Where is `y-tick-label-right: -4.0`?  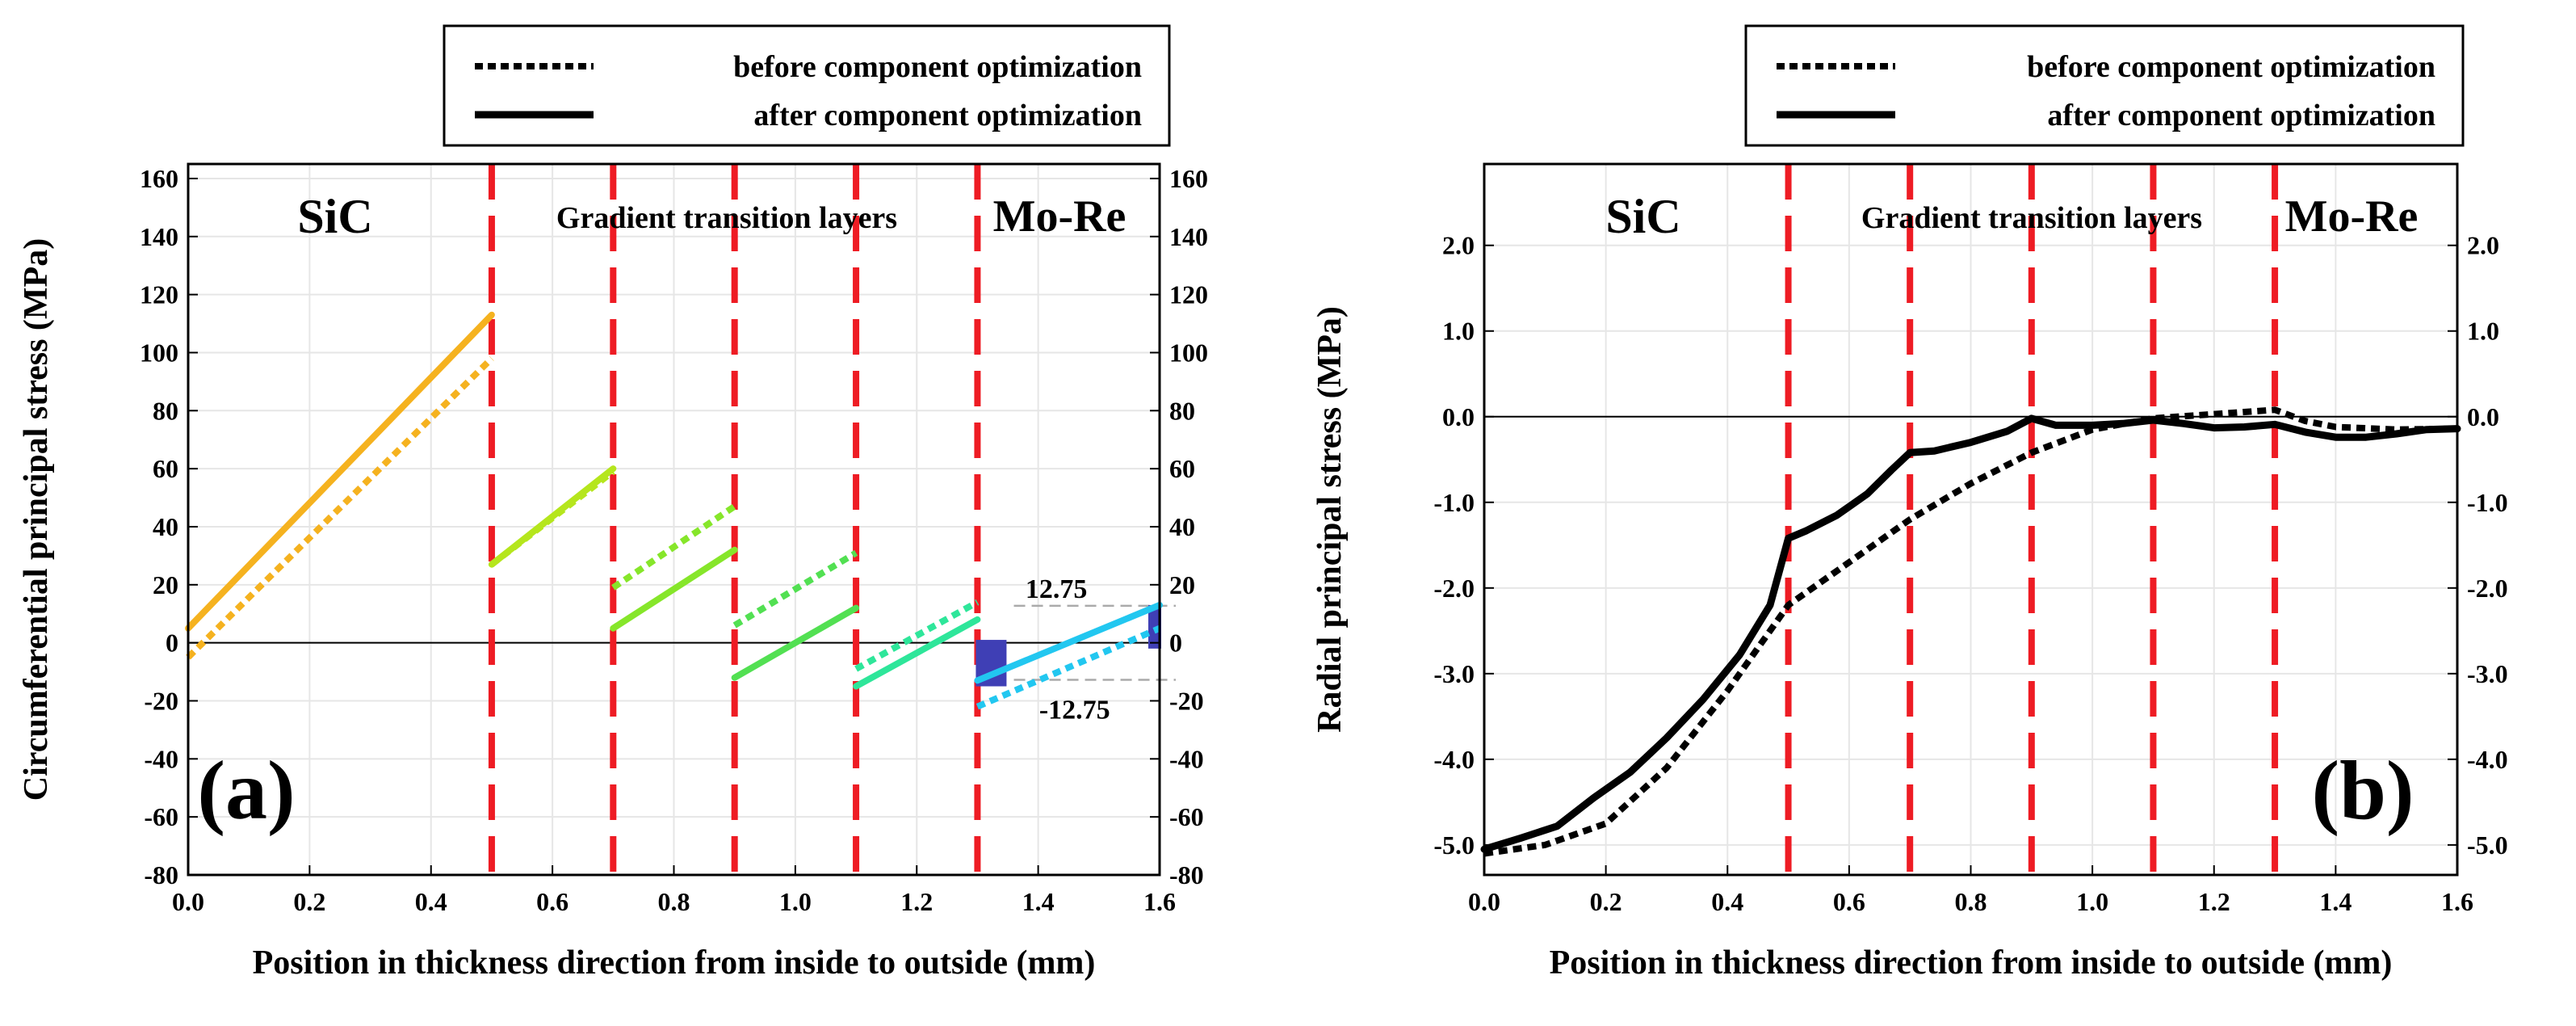 y-tick-label-right: -4.0 is located at coordinates (2487, 760).